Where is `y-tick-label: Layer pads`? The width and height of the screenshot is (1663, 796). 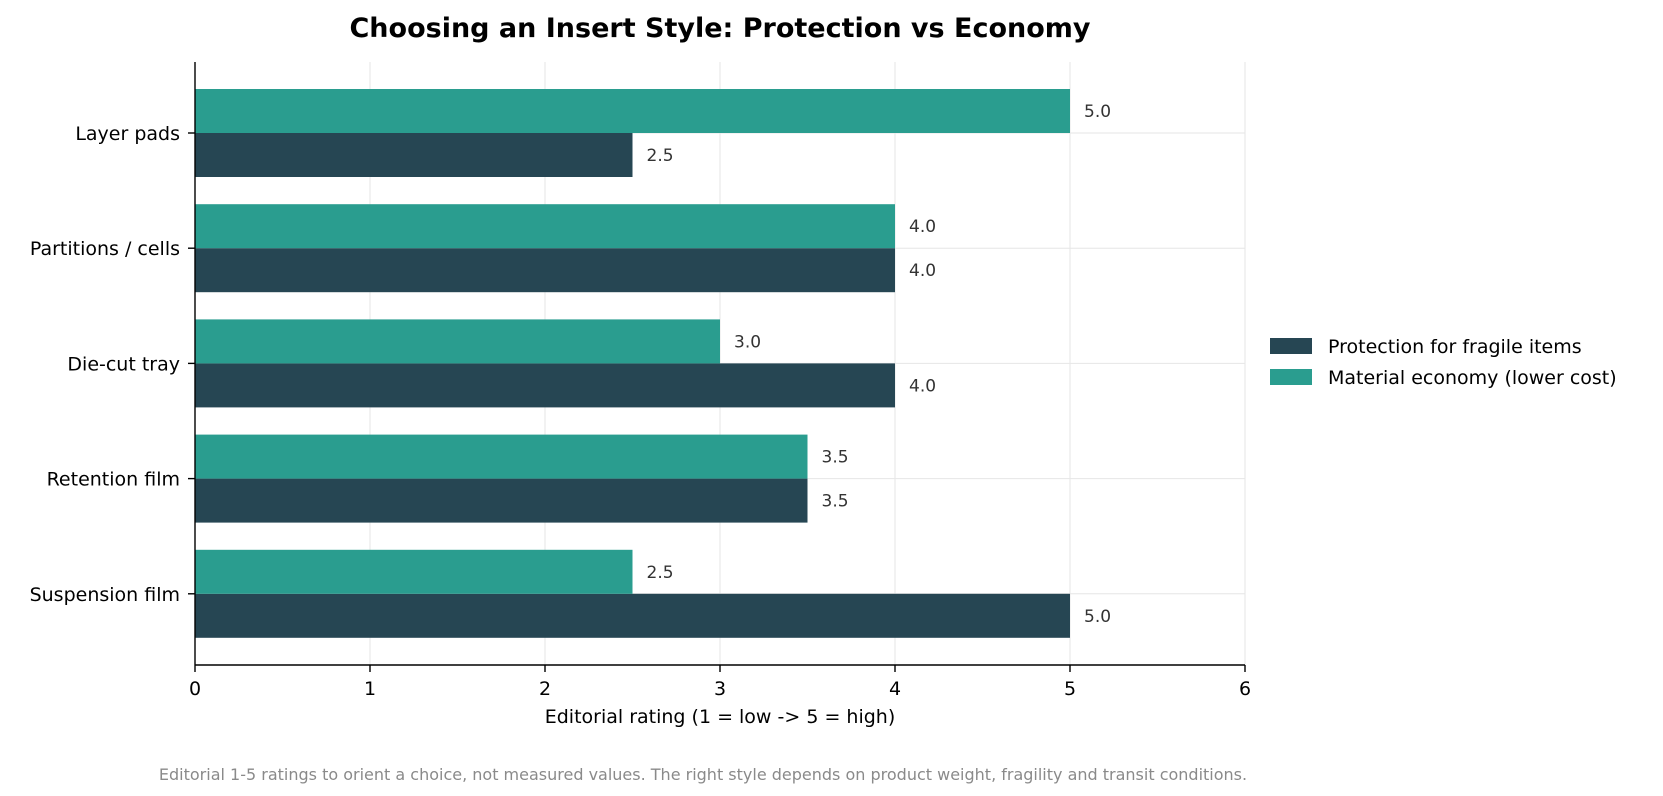
y-tick-label: Layer pads is located at coordinates (127, 134).